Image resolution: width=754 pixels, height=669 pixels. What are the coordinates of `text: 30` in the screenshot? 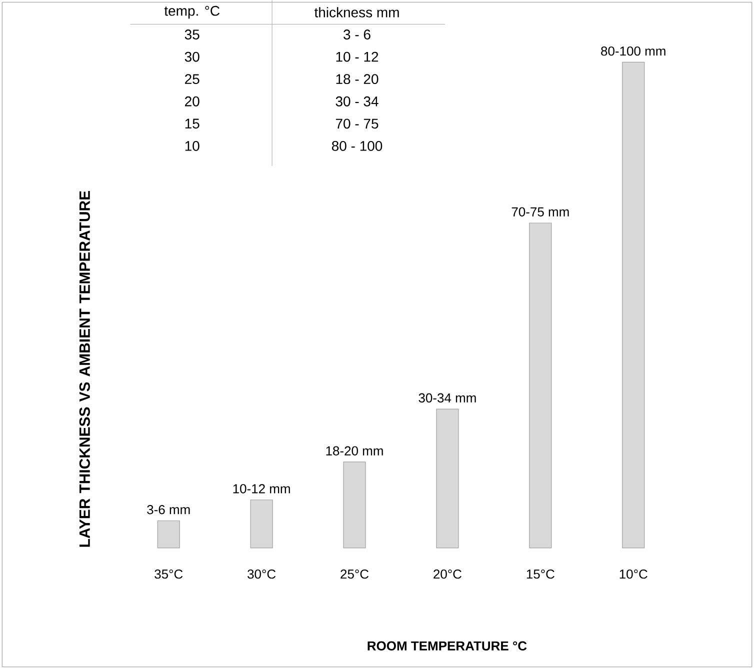 It's located at (192, 57).